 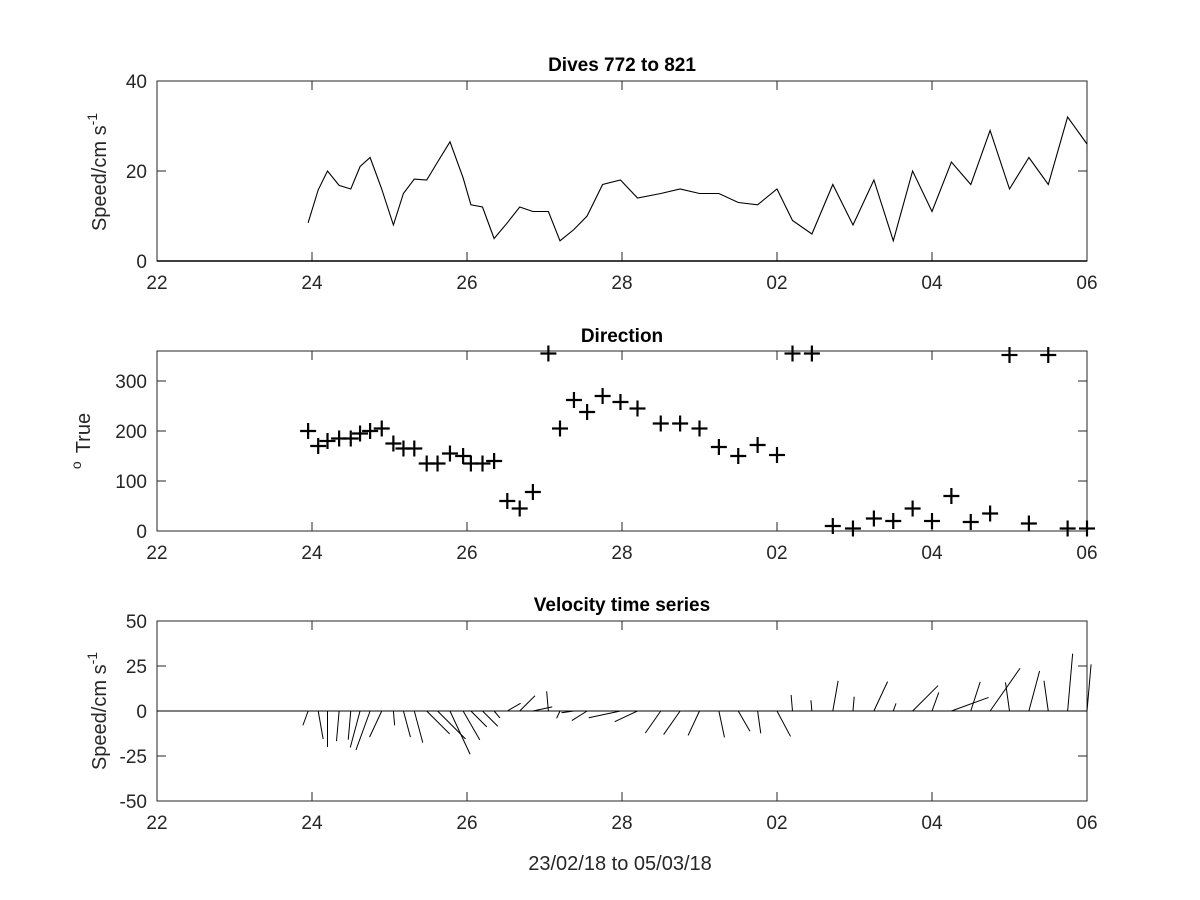 I want to click on y-tick-label: -50, so click(x=133, y=802).